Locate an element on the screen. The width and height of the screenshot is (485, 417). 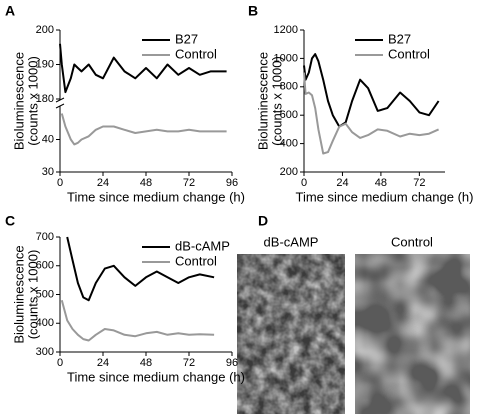
panel-letter: C is located at coordinates (10, 221).